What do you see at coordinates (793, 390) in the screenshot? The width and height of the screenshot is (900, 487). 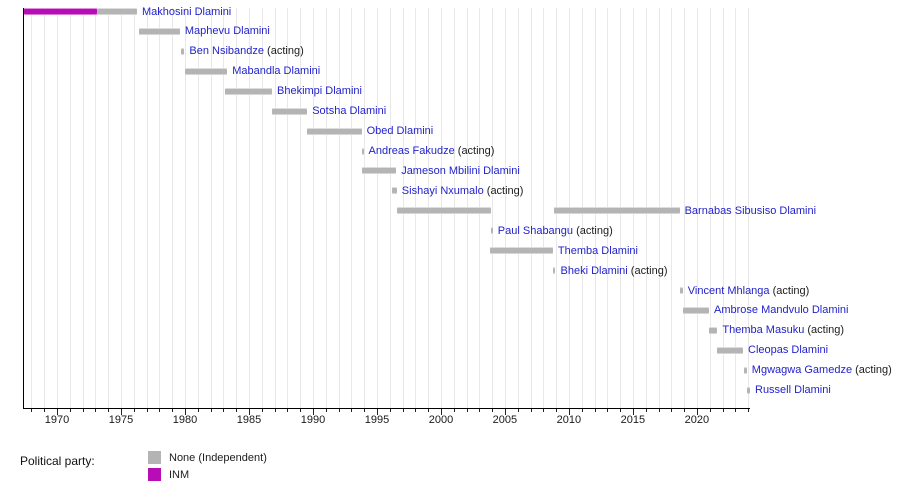 I see `person-name: Russell Dlamini` at bounding box center [793, 390].